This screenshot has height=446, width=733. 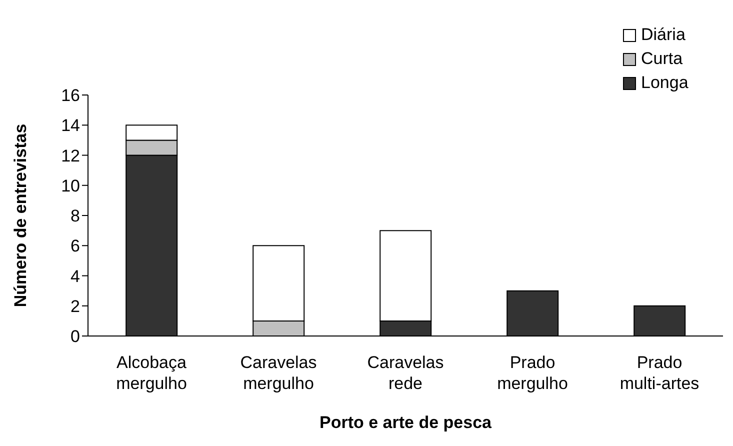 What do you see at coordinates (75, 216) in the screenshot?
I see `y-tick-label: 8` at bounding box center [75, 216].